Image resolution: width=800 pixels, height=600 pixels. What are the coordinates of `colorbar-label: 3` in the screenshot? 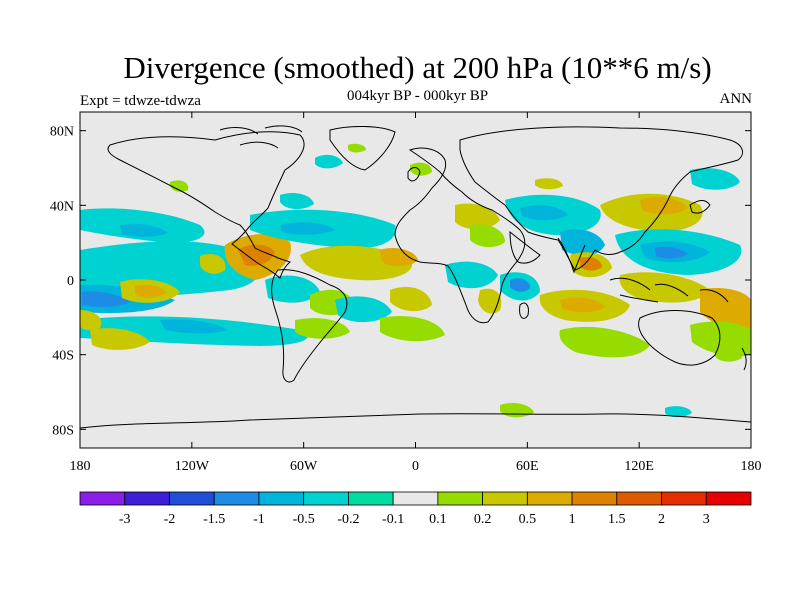 It's located at (706, 519).